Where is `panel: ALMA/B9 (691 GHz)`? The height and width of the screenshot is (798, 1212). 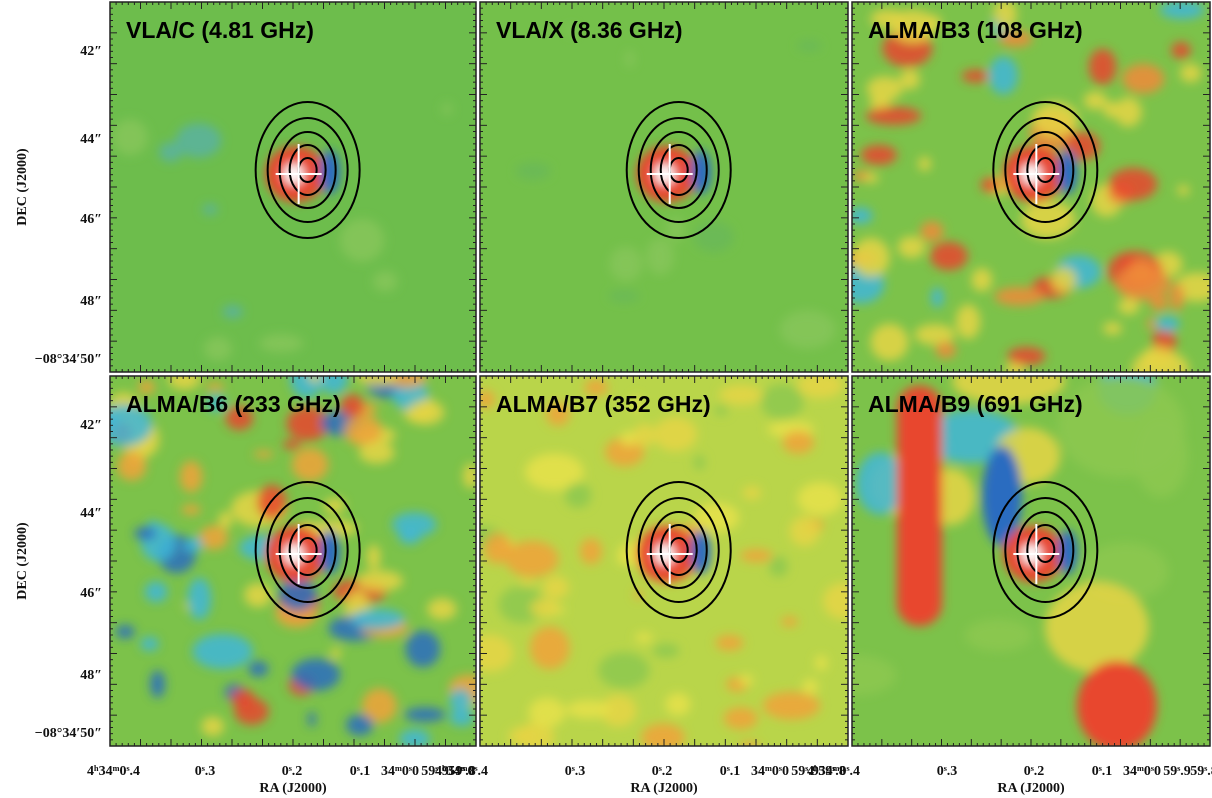 panel: ALMA/B9 (691 GHz) is located at coordinates (1031, 561).